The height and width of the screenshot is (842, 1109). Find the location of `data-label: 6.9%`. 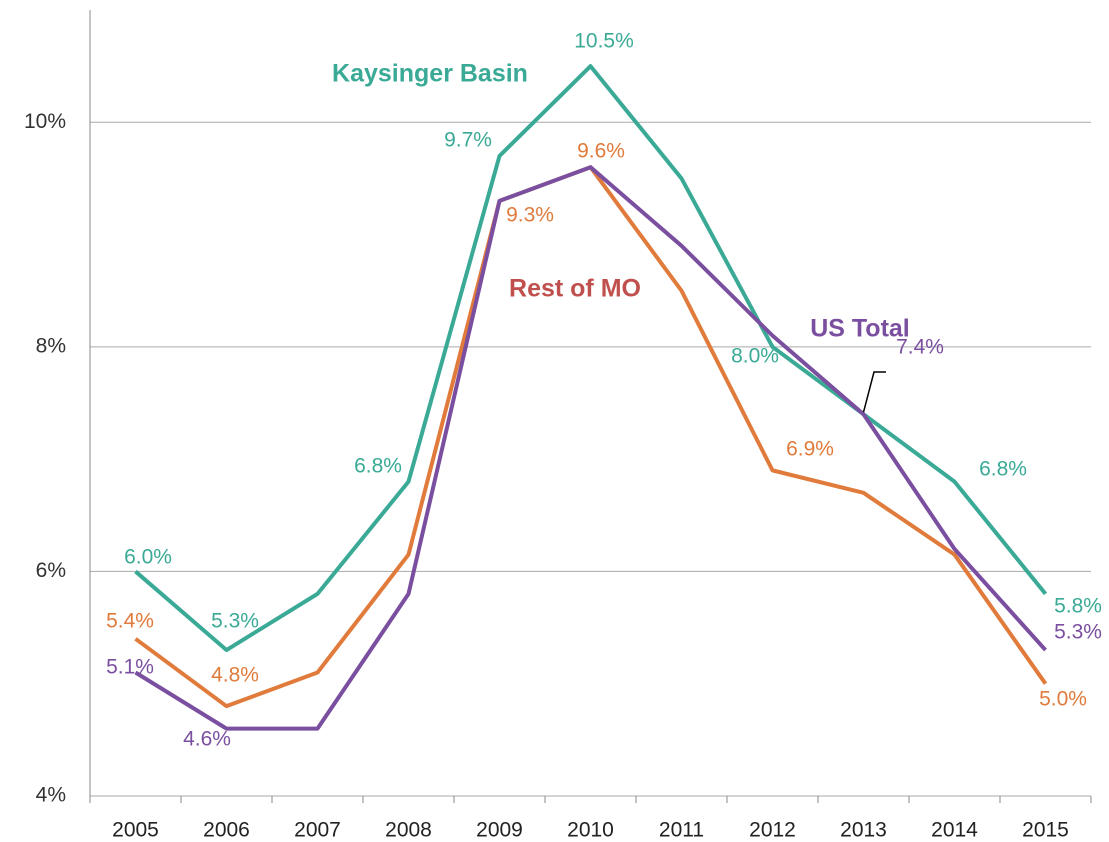

data-label: 6.9% is located at coordinates (810, 449).